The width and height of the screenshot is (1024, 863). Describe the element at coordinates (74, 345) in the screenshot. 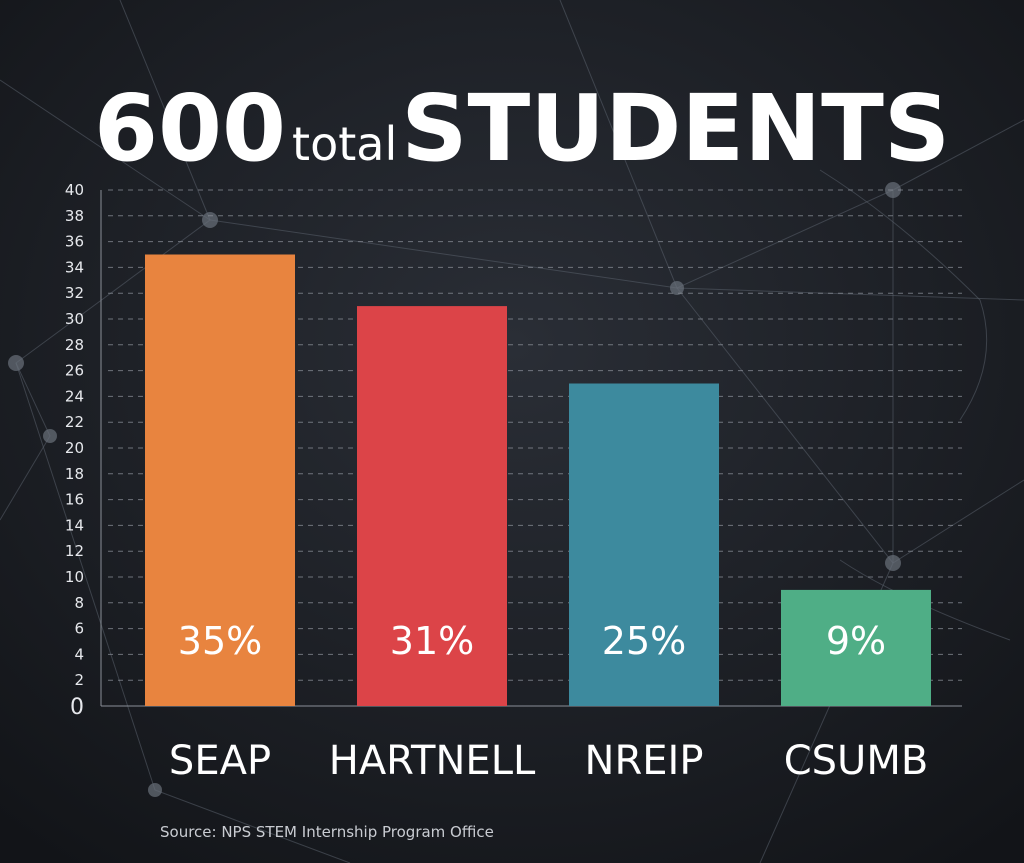

I see `y-tick-label: 28` at that location.